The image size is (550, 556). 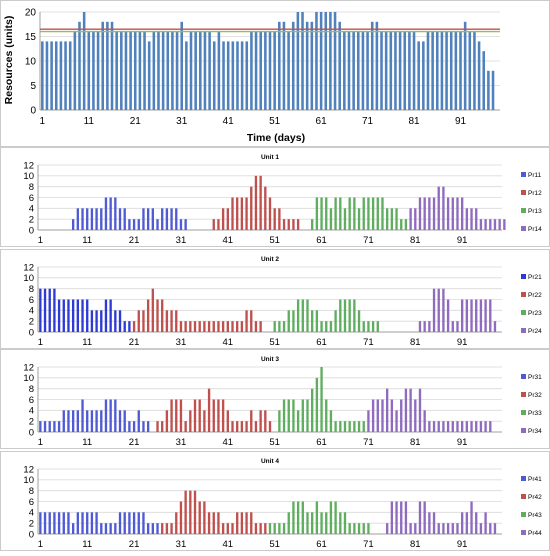 What do you see at coordinates (535, 431) in the screenshot?
I see `legend-label: Pr34` at bounding box center [535, 431].